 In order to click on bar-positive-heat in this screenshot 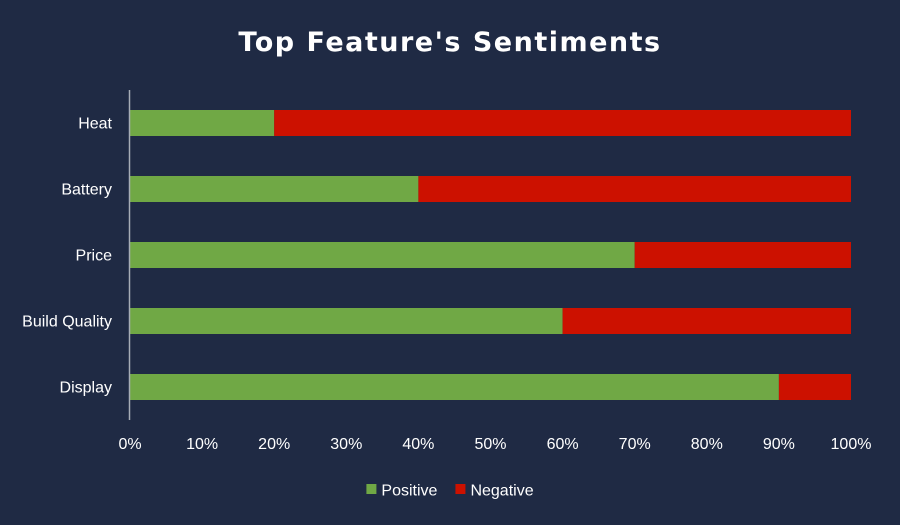, I will do `click(202, 123)`.